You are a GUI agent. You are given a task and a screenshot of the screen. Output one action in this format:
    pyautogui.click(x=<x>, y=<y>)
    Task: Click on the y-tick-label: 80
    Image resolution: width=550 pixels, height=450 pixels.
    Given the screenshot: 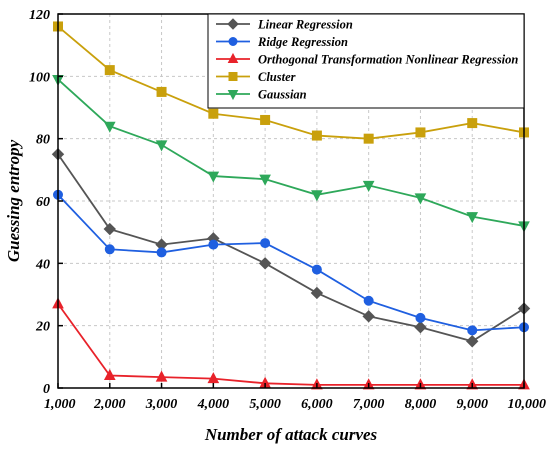 What is the action you would take?
    pyautogui.click(x=43, y=140)
    